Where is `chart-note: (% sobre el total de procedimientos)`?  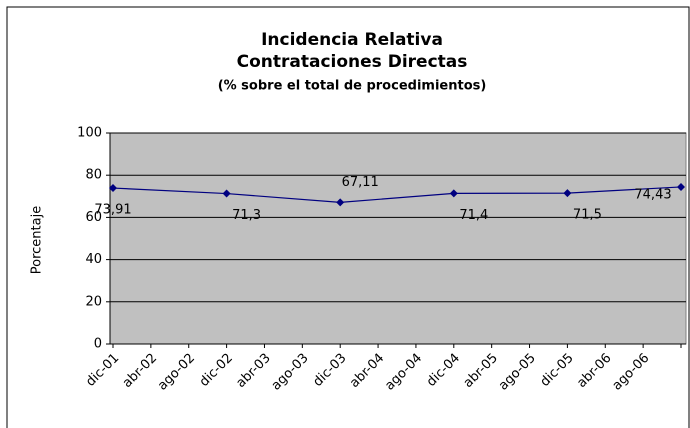 chart-note: (% sobre el total de procedimientos) is located at coordinates (352, 86).